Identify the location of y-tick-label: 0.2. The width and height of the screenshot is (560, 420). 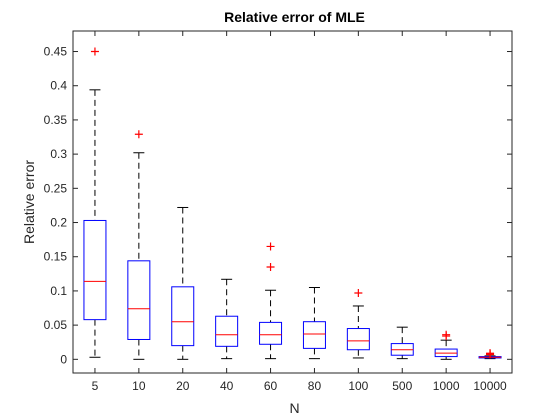
(58, 223).